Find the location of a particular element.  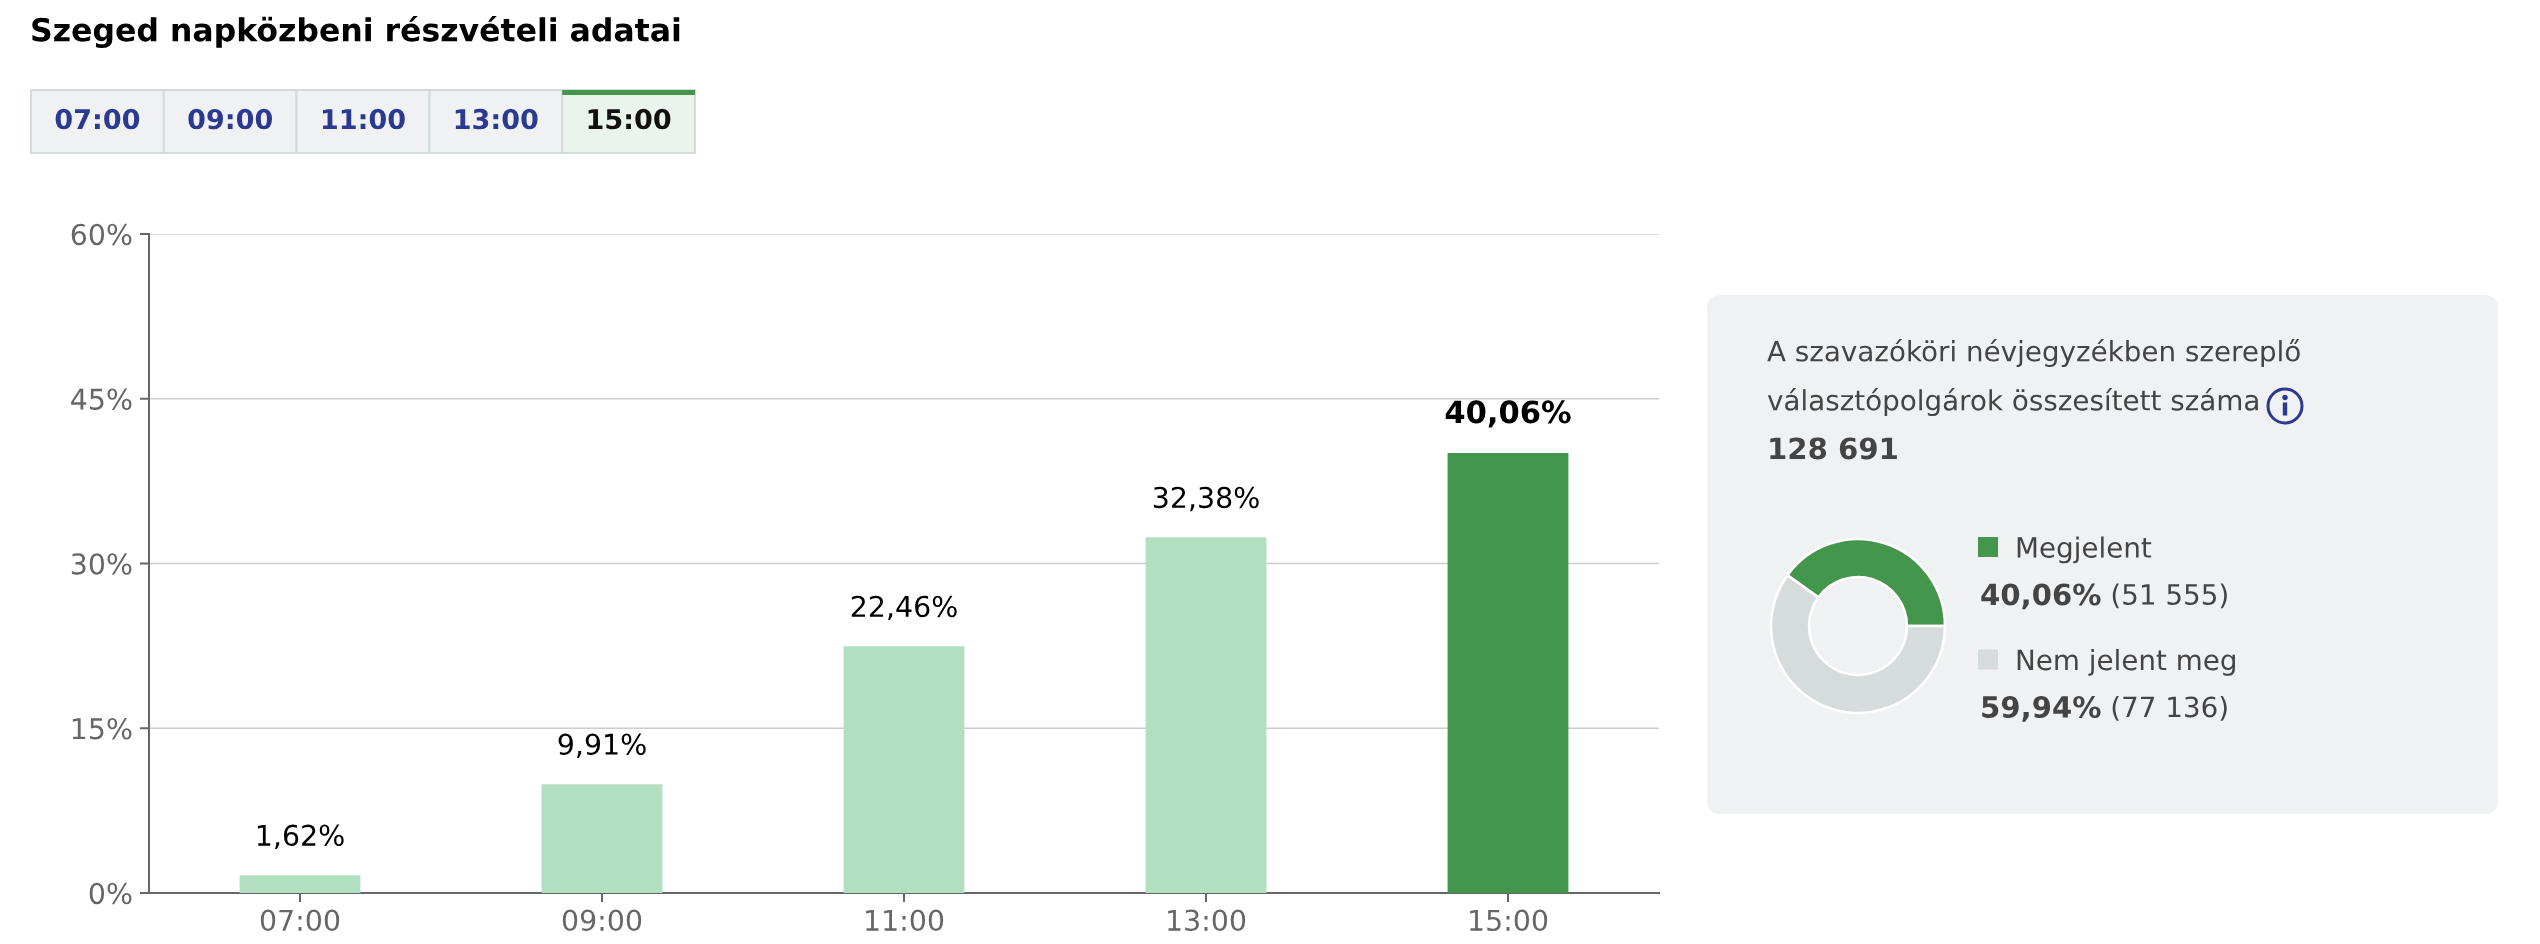

data-label: 59,94% is located at coordinates (2041, 708).